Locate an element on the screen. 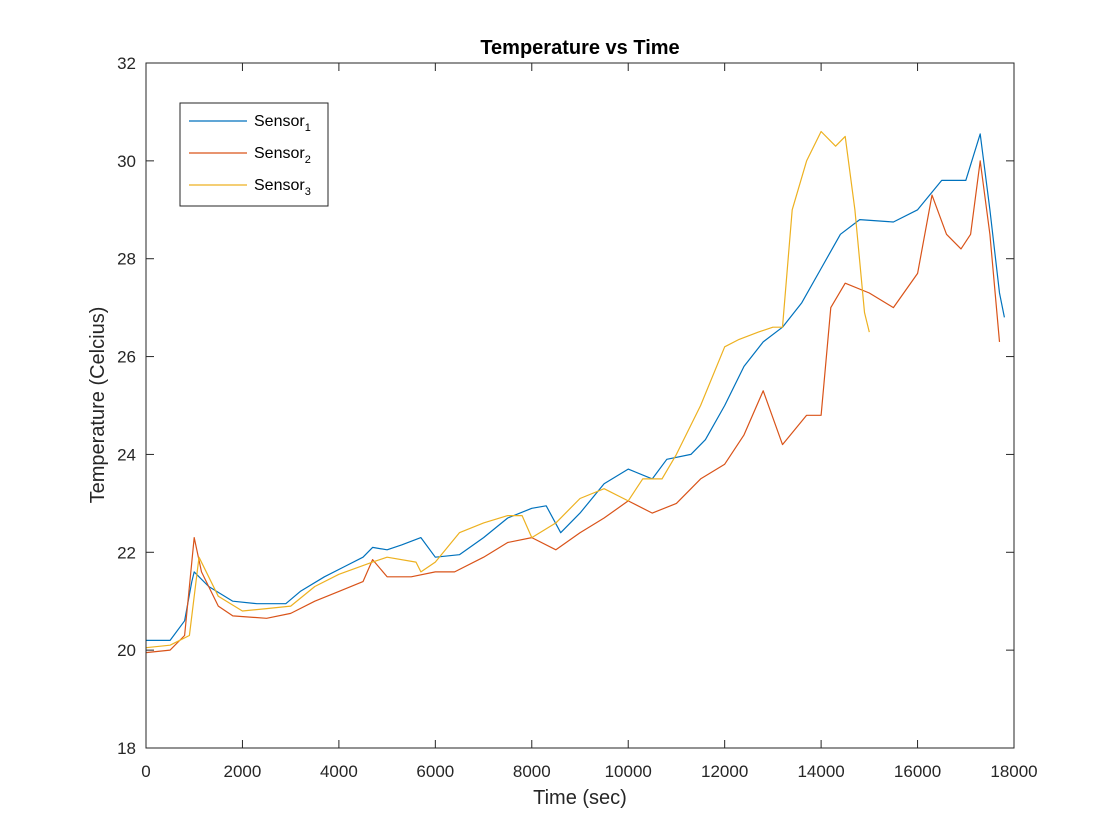 The height and width of the screenshot is (840, 1120). y-tick-label: 18 is located at coordinates (126, 748).